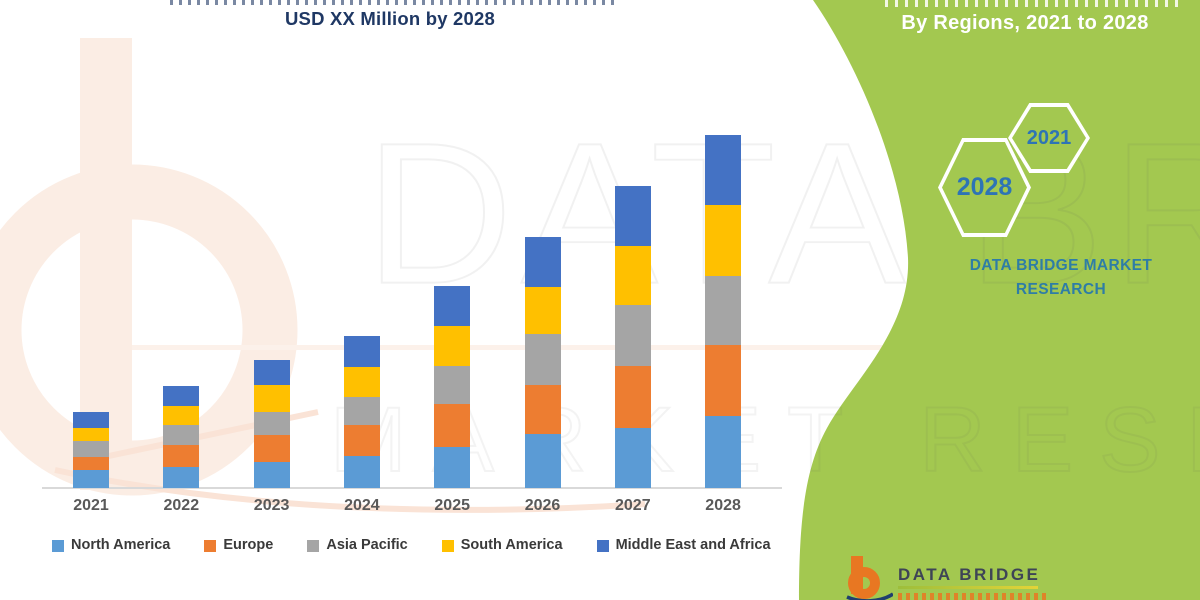  Describe the element at coordinates (974, 596) in the screenshot. I see `clipped-footer-tagline` at that location.